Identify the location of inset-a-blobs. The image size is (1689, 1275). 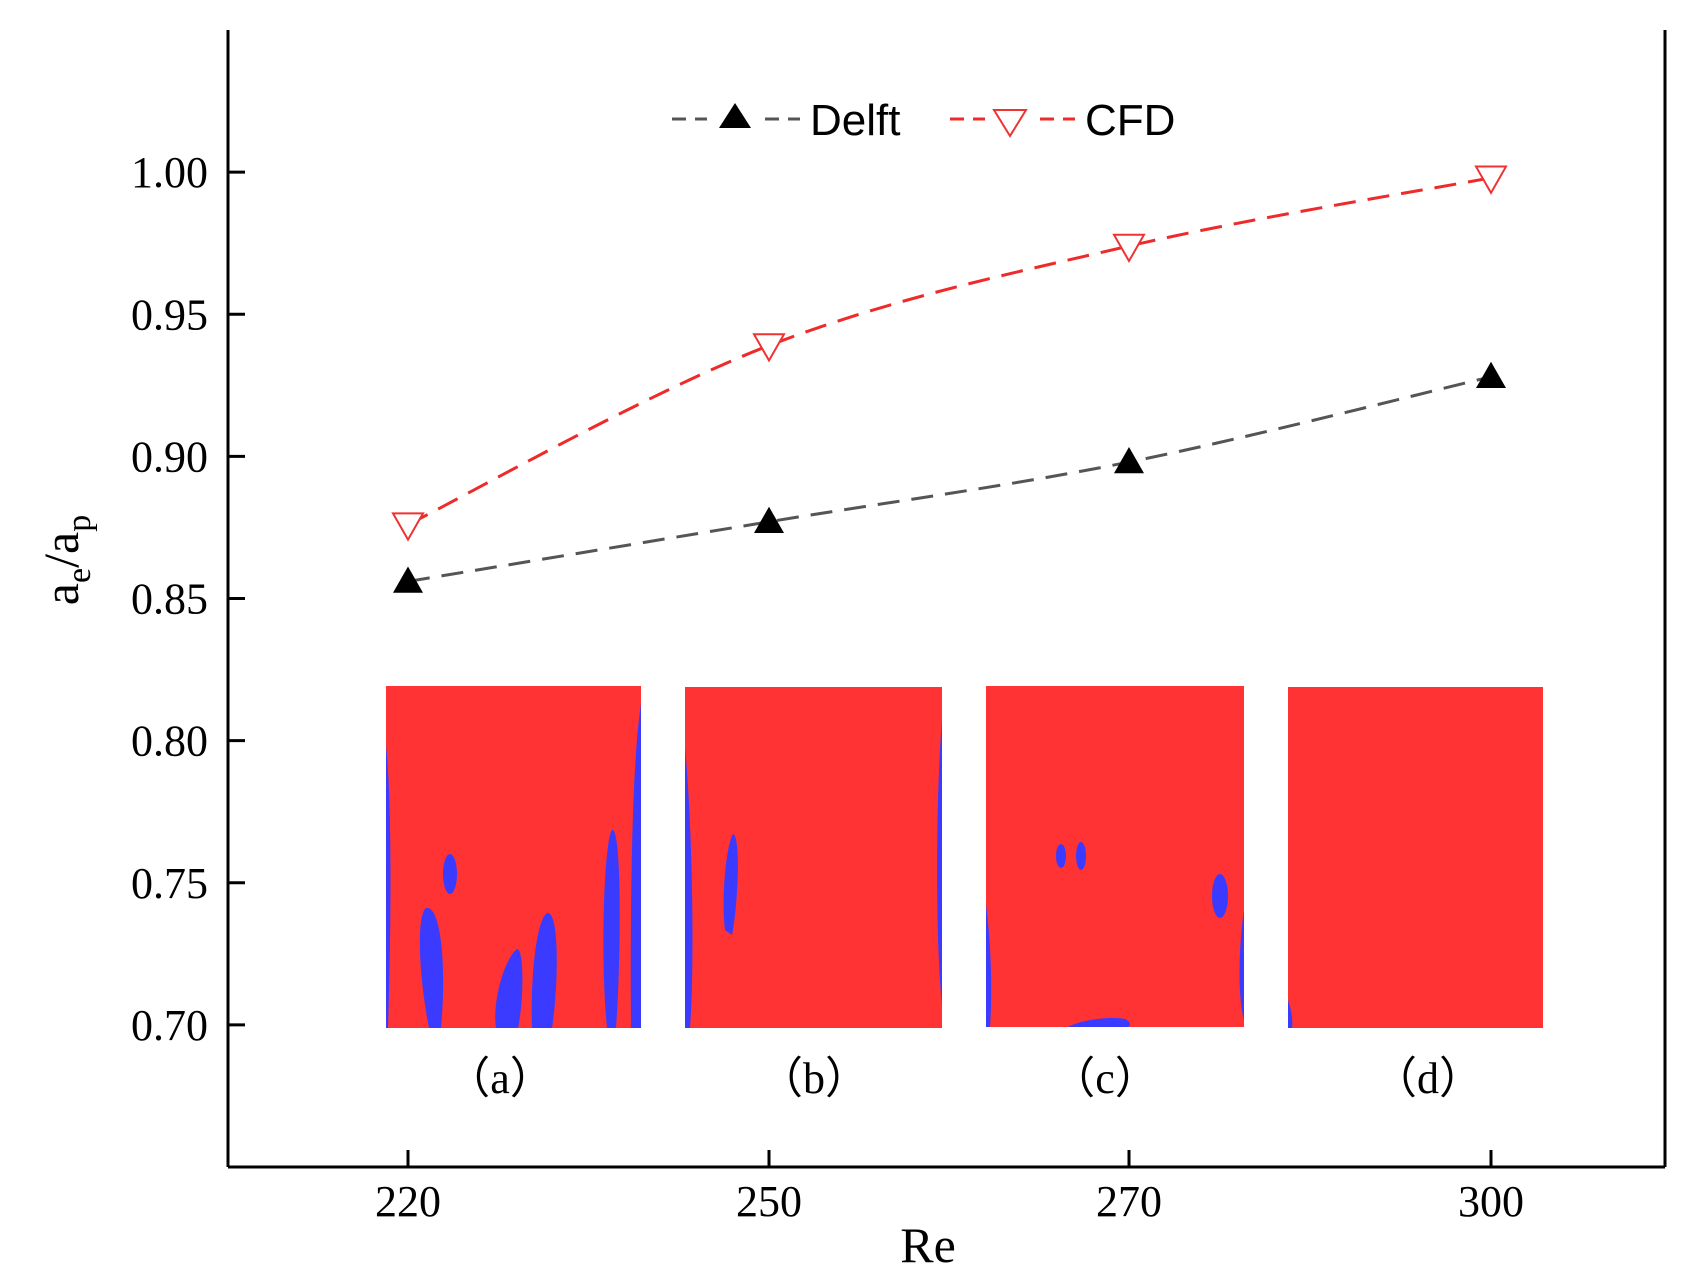
(513, 866).